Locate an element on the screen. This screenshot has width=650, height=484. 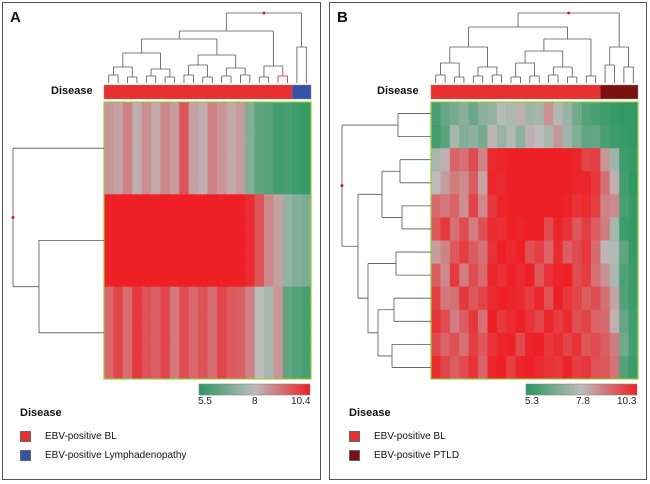
panel-a-disease-label: Disease is located at coordinates (72, 91).